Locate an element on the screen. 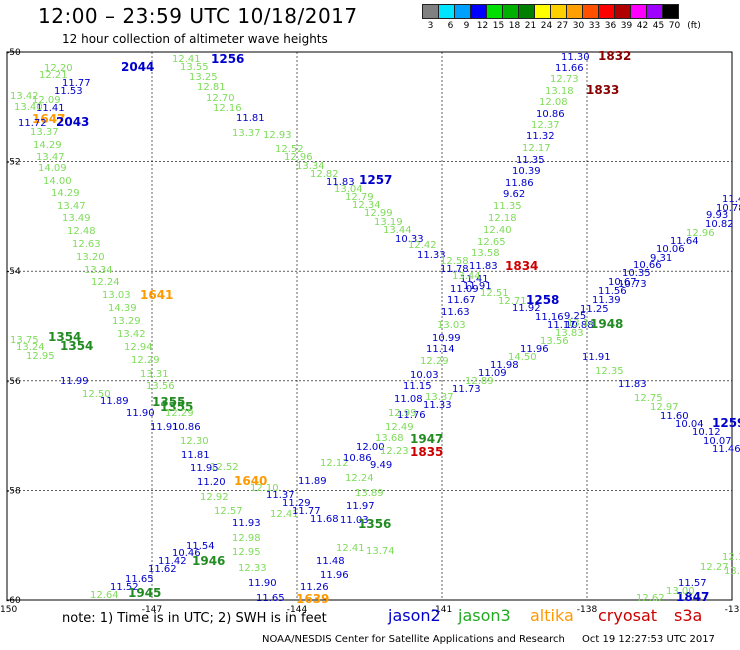  wave-height-value: 12.92 is located at coordinates (214, 497).